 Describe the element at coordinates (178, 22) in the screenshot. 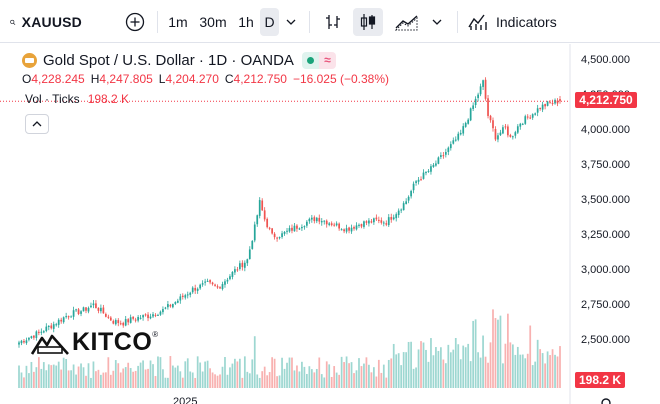

I see `interval-1m: 1m` at that location.